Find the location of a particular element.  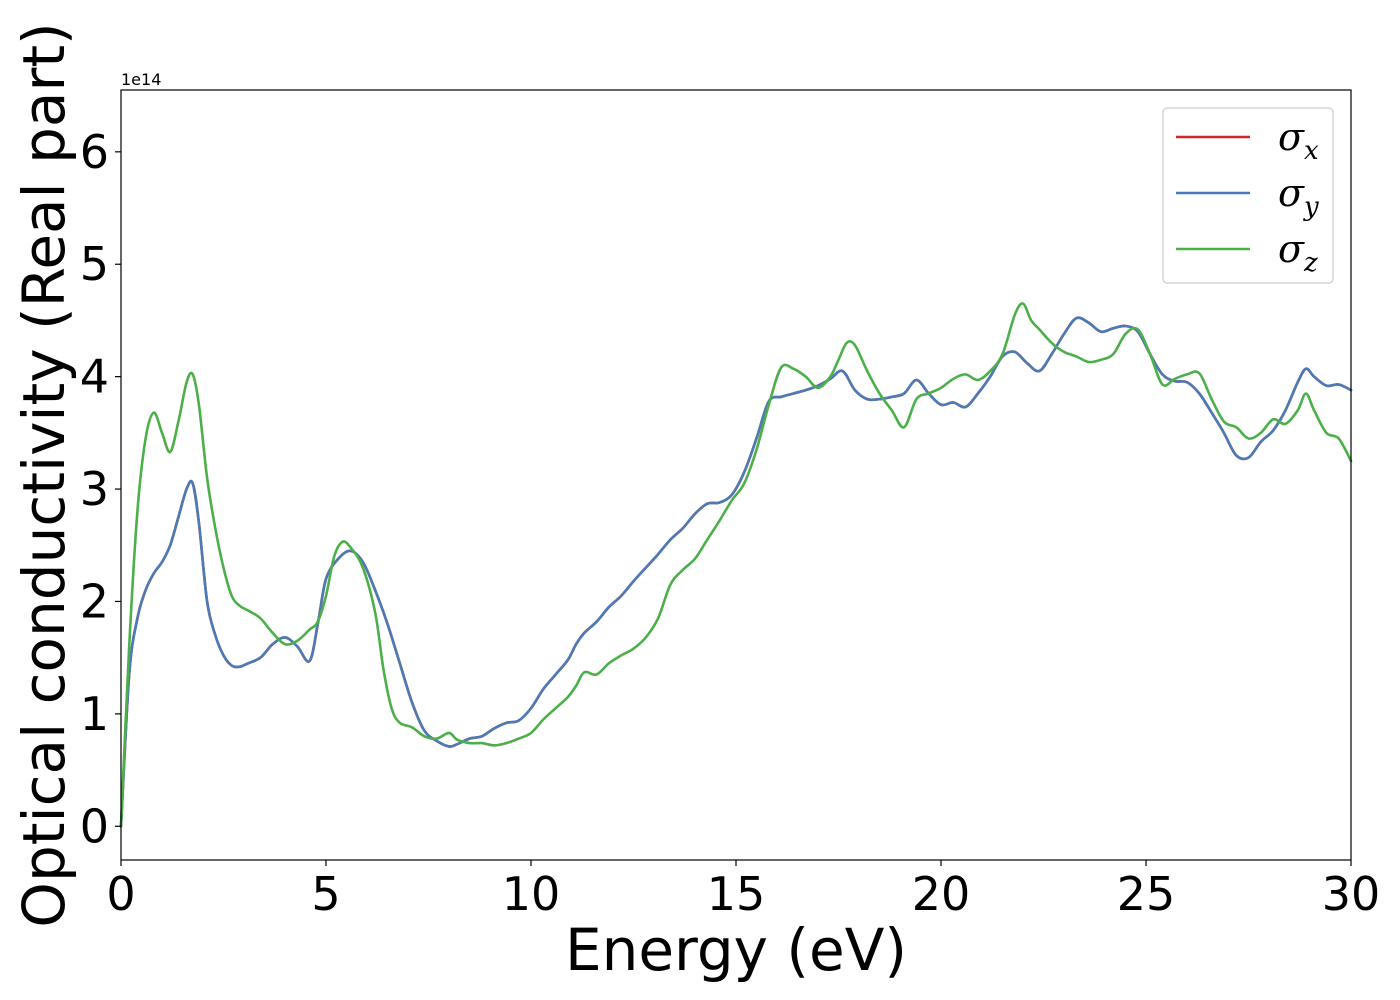

legend-label-sigma-y: σy is located at coordinates (1298, 196).